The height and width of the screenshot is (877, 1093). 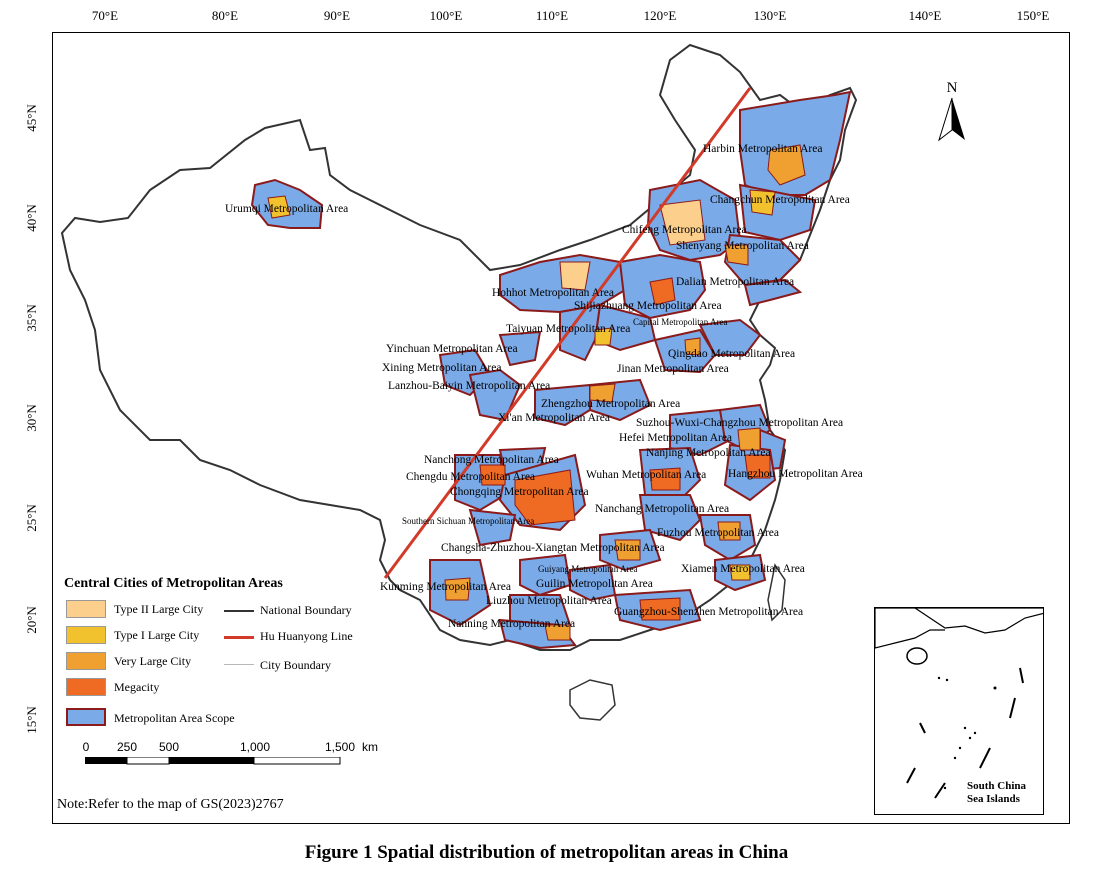 I want to click on legend-label-hu: Hu Huanyong Line, so click(x=306, y=636).